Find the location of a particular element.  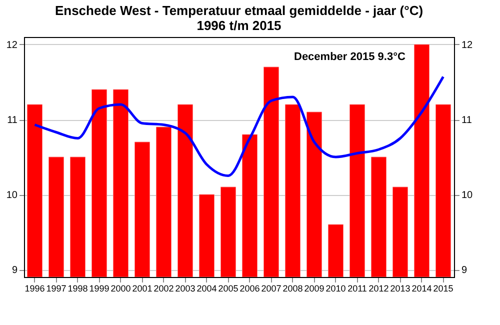

x-tick-label: 2000 is located at coordinates (120, 289).